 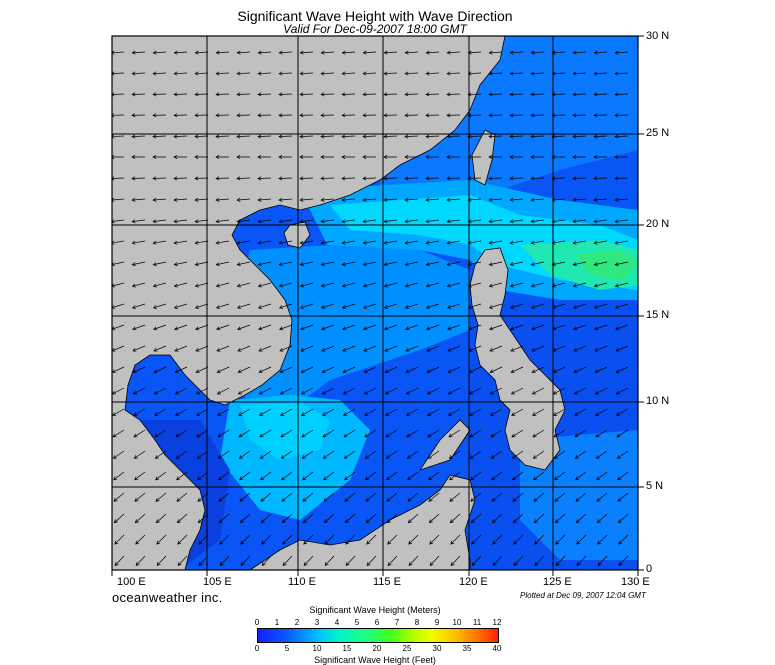 I want to click on legend-meters-tick: 2, so click(x=297, y=622).